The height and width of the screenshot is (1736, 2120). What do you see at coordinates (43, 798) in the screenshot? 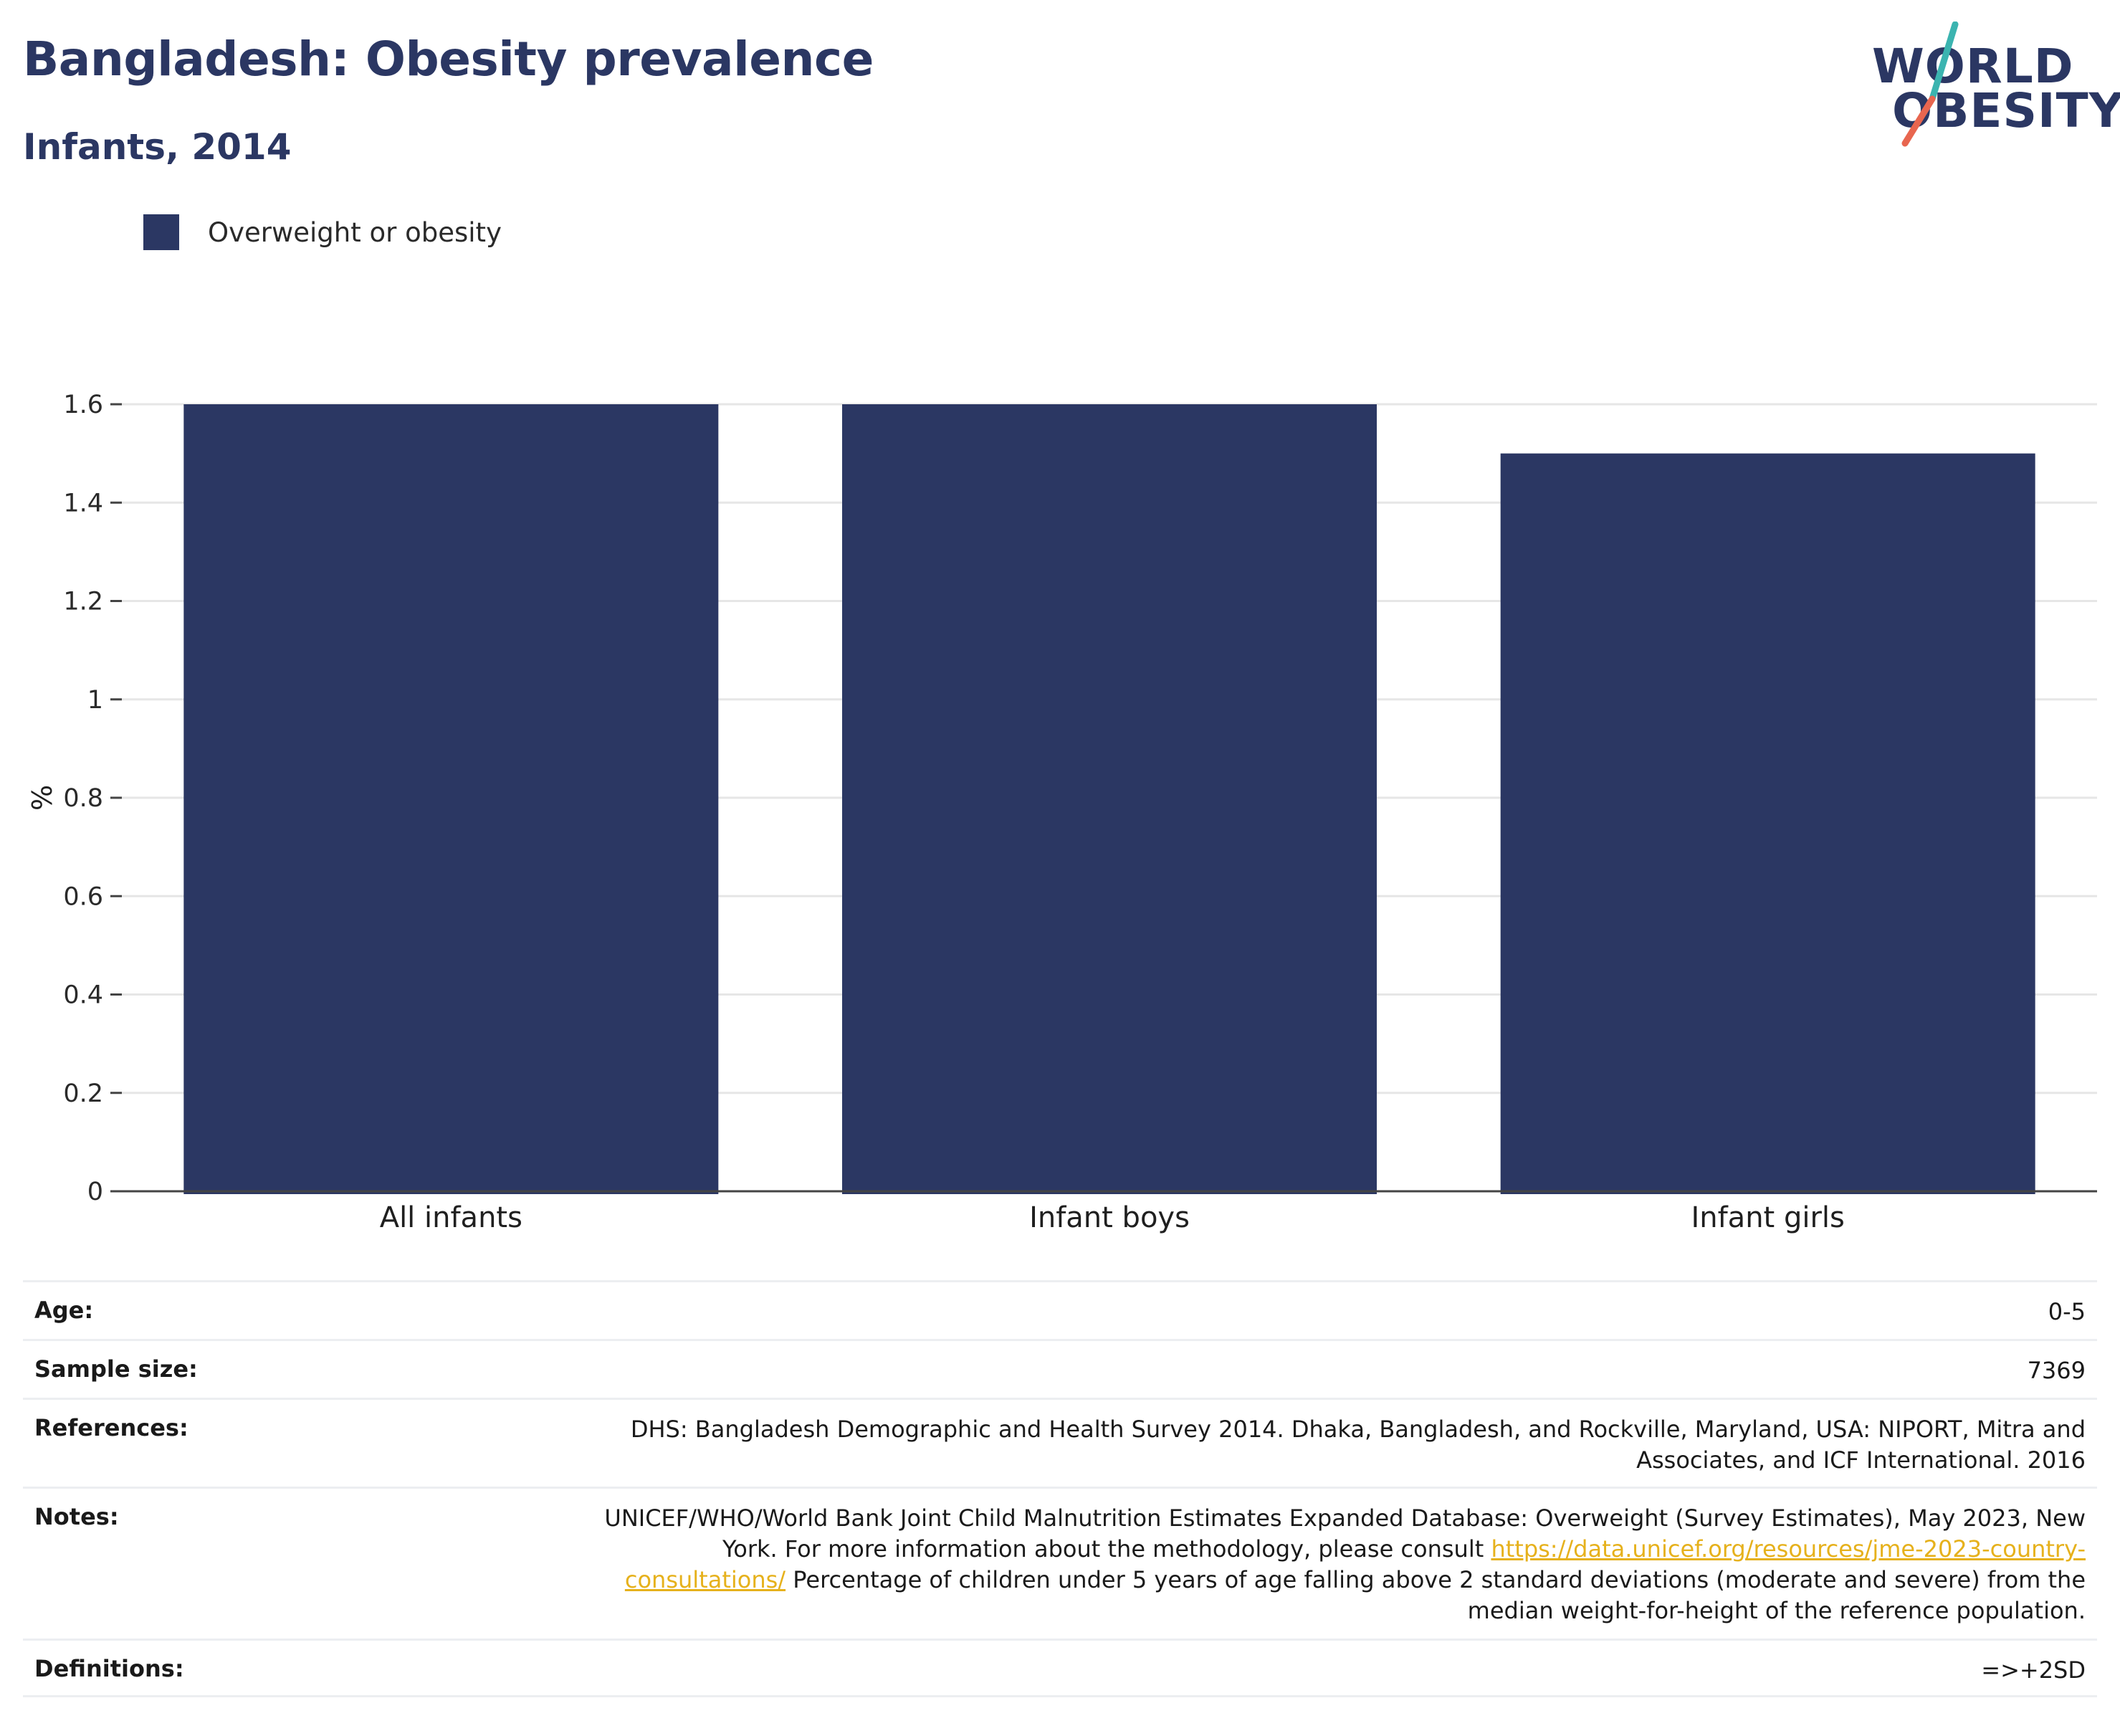
I see `y-axis-label: %` at bounding box center [43, 798].